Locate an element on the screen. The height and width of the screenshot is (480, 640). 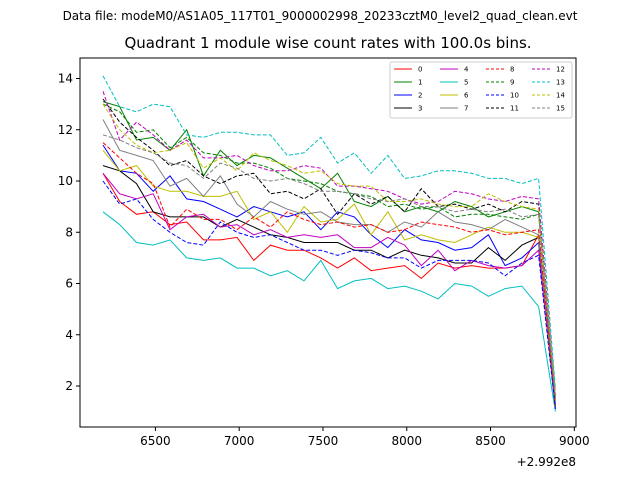
legend-label-2: 2 is located at coordinates (420, 96).